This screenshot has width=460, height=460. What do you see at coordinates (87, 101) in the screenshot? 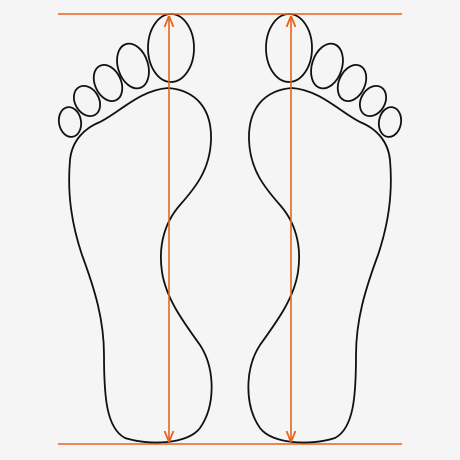
I see `left-fourth-toe` at bounding box center [87, 101].